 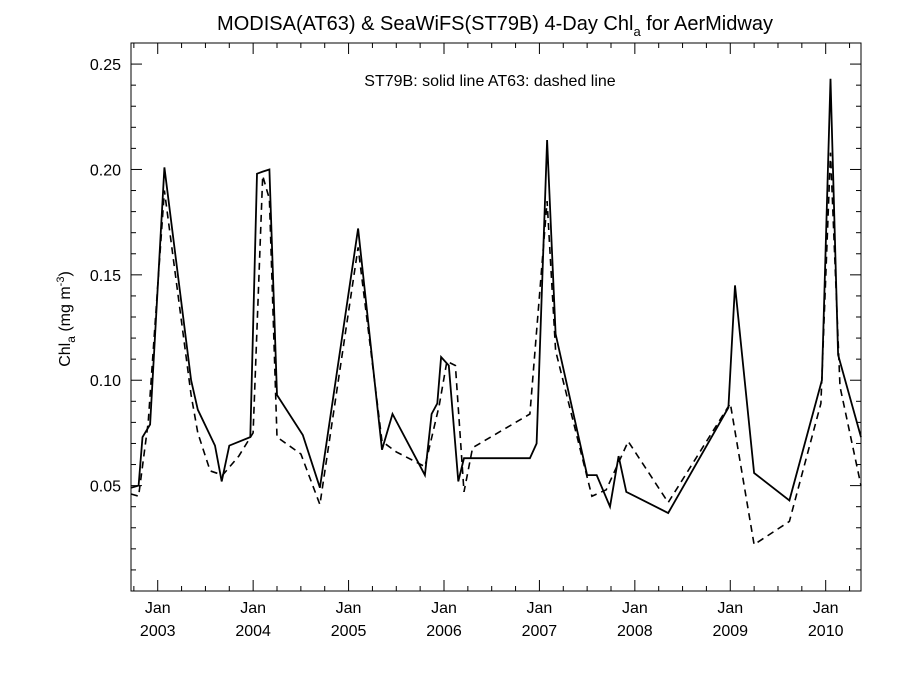 I want to click on y-tick-label: 0.25, so click(x=105, y=65).